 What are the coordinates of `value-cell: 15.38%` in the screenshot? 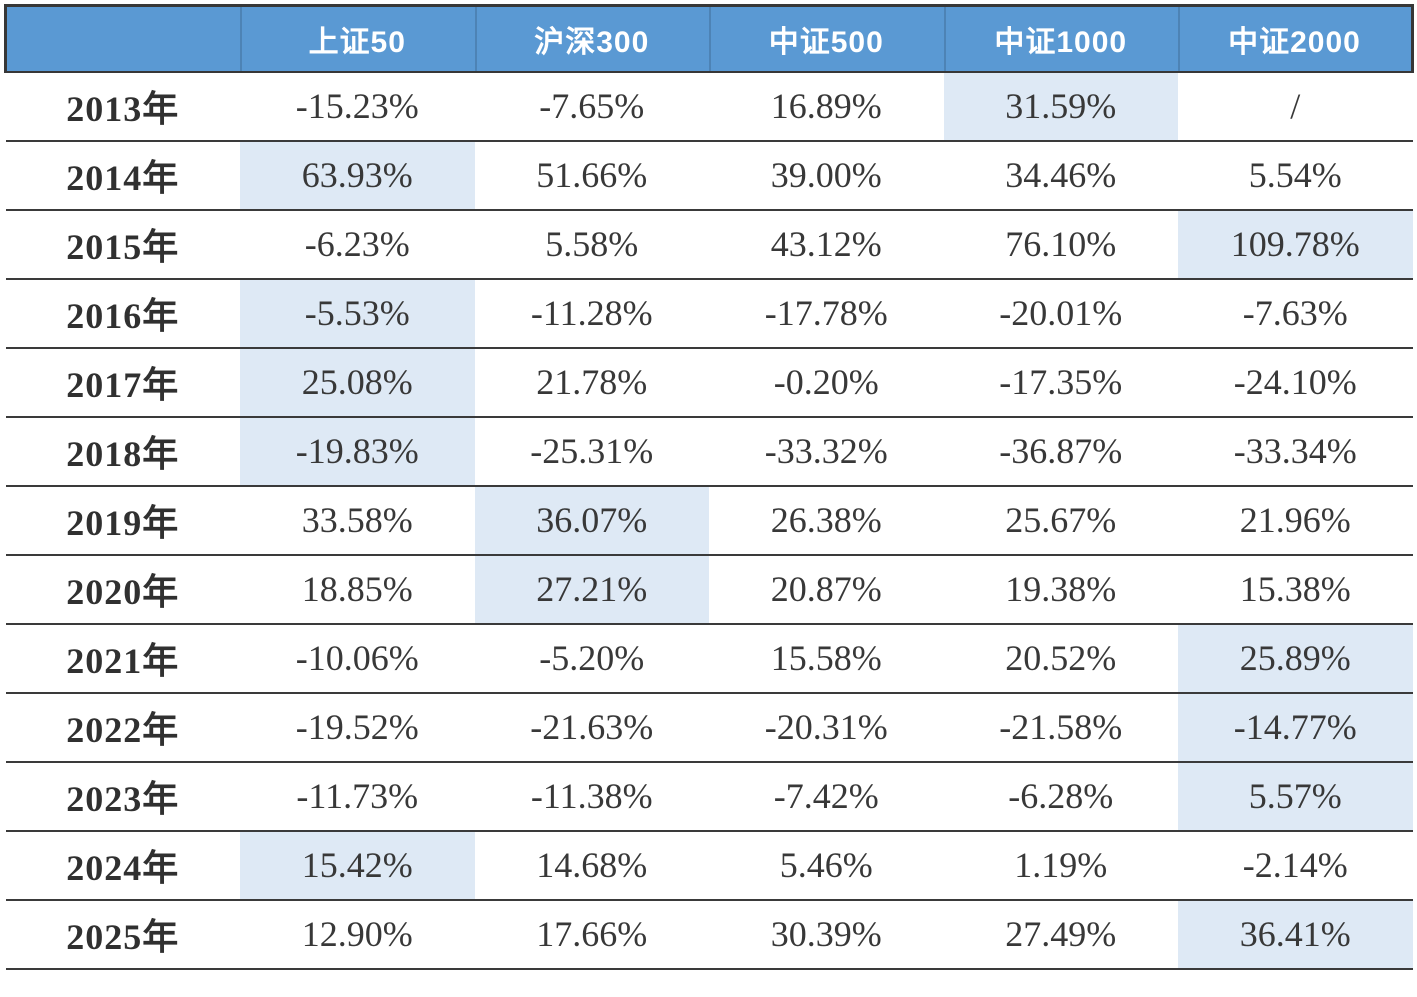 It's located at (1295, 589).